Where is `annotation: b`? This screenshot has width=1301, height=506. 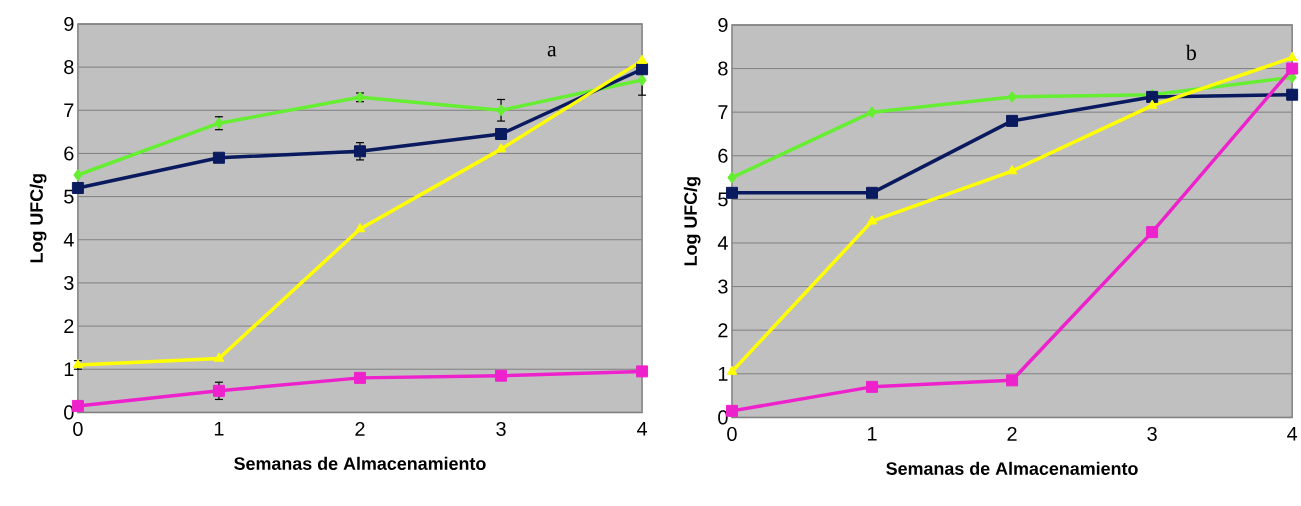
annotation: b is located at coordinates (1190, 52).